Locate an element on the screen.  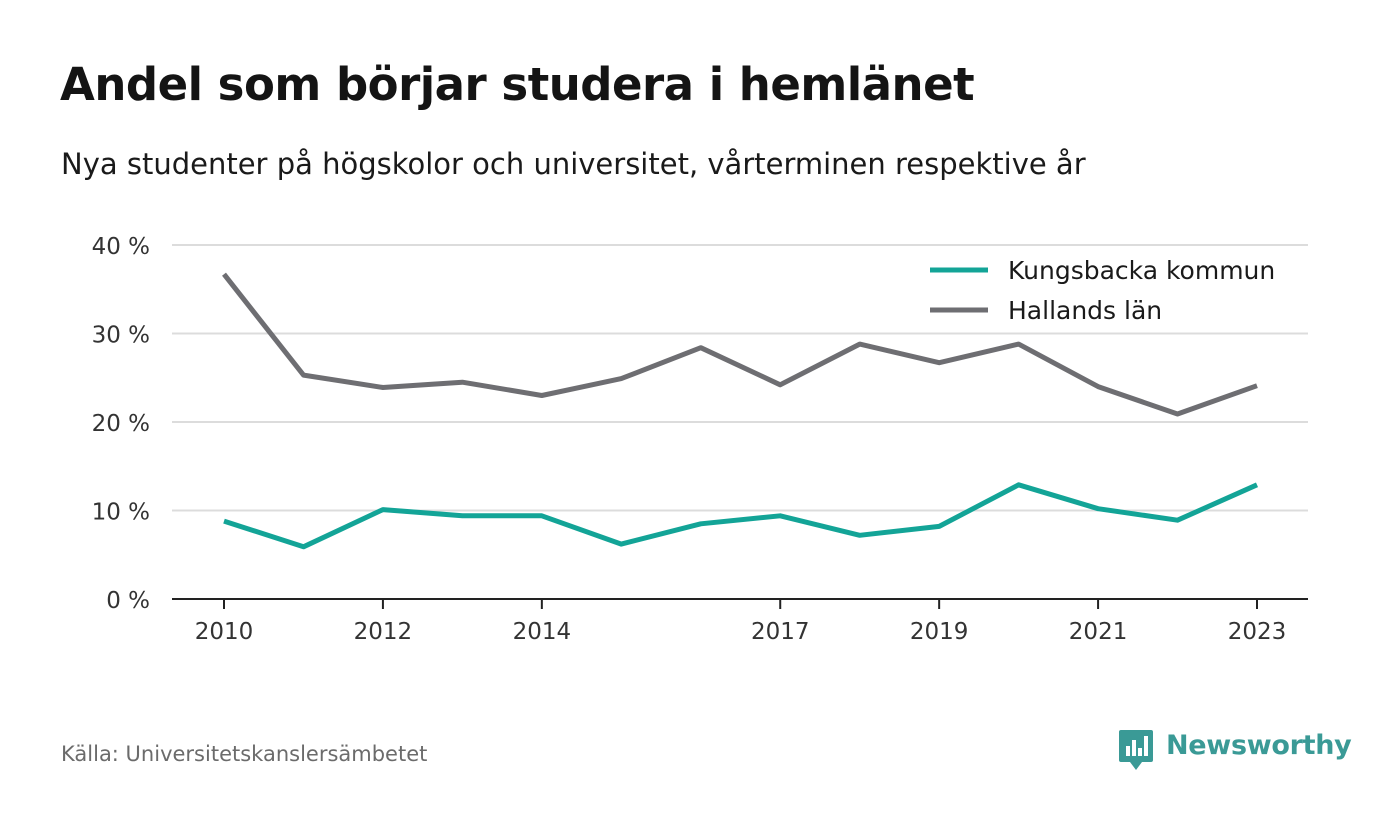
legend-background is located at coordinates (1106, 289).